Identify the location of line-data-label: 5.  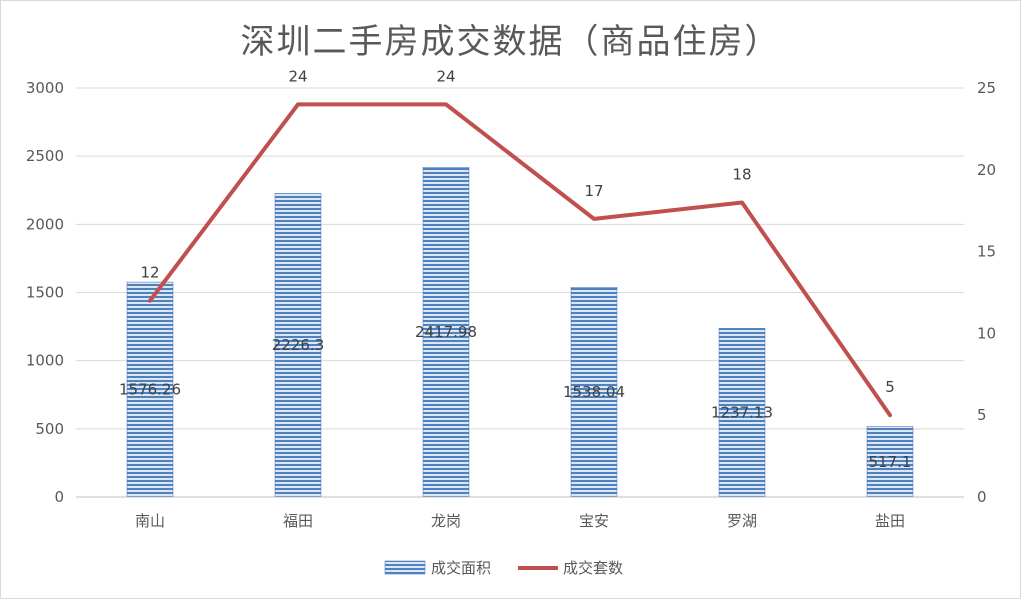
(890, 387).